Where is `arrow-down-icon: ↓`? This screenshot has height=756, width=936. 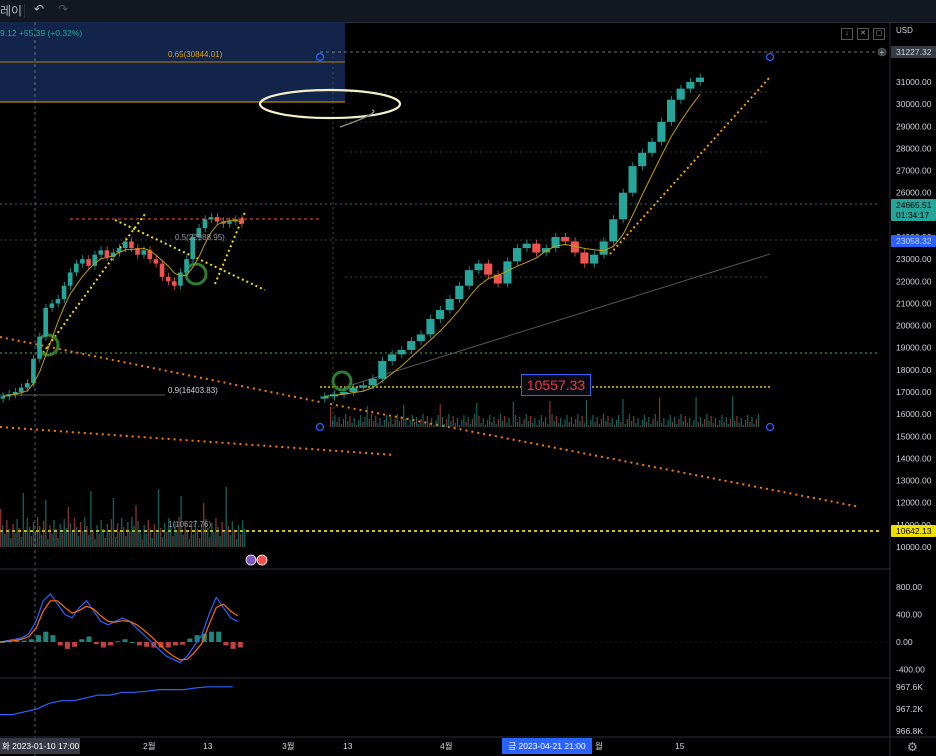
arrow-down-icon: ↓ is located at coordinates (847, 34).